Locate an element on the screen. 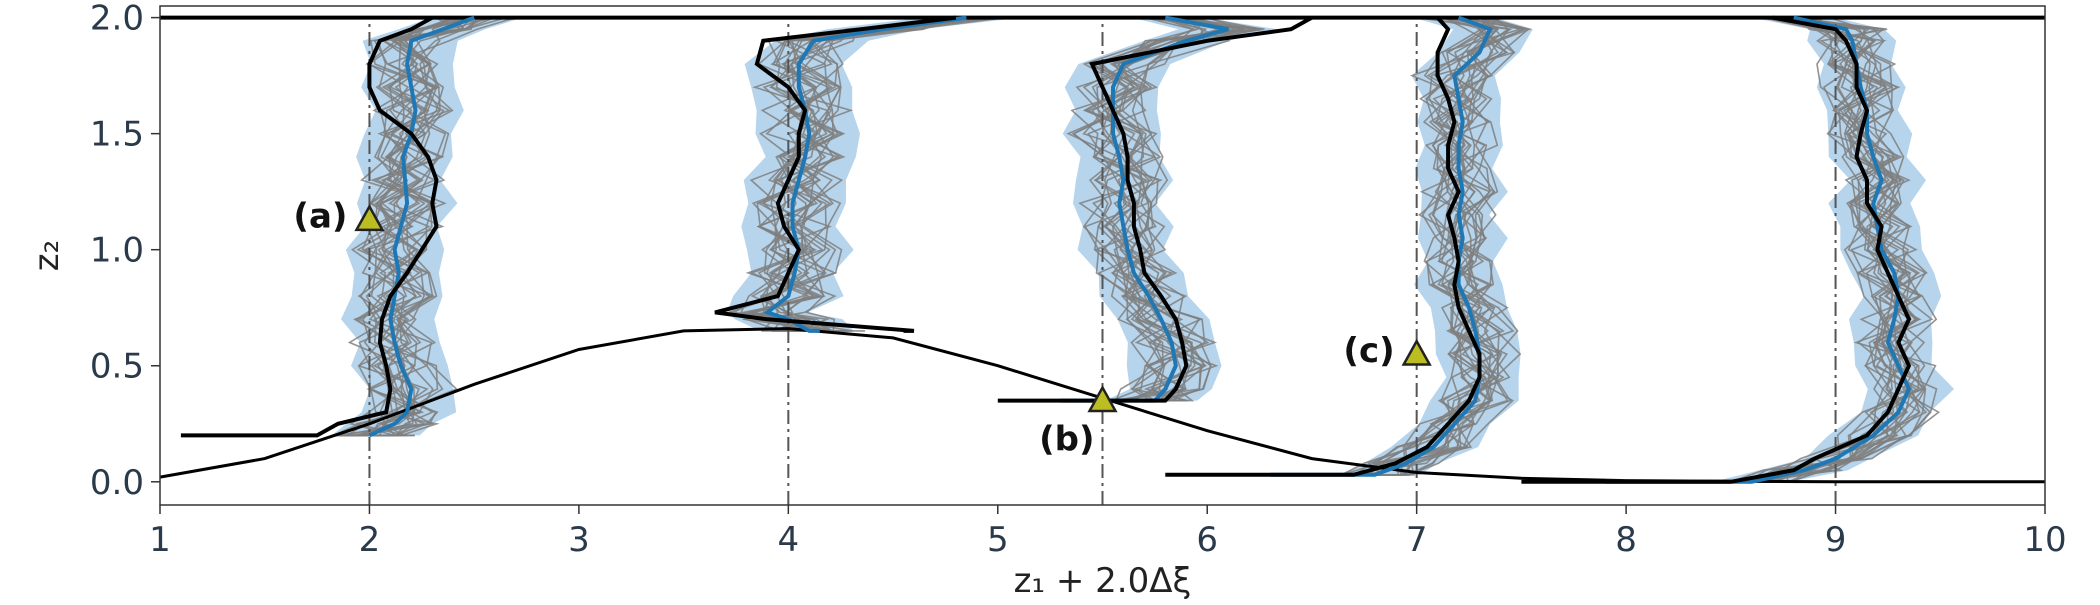 The height and width of the screenshot is (605, 2100). x-tick-label-5: 6 is located at coordinates (1207, 540).